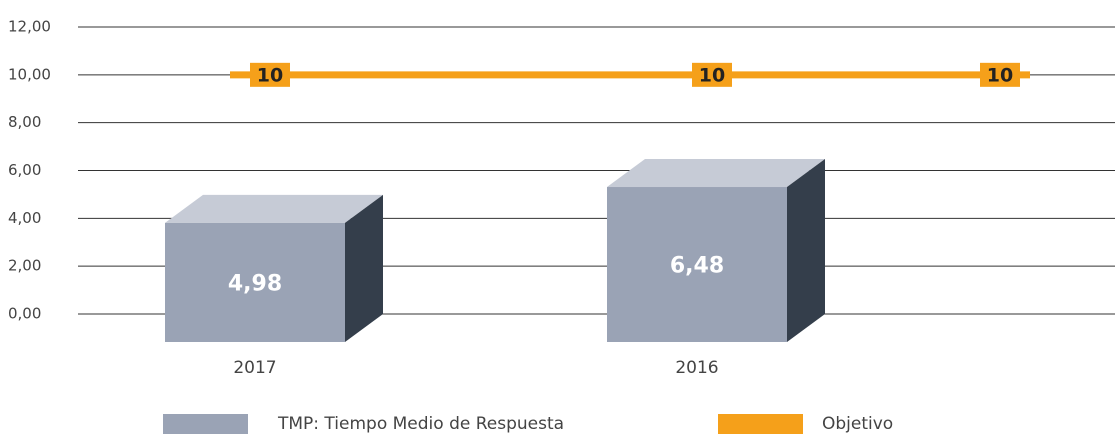 This screenshot has height=435, width=1115. I want to click on data-label: 4,98, so click(255, 283).